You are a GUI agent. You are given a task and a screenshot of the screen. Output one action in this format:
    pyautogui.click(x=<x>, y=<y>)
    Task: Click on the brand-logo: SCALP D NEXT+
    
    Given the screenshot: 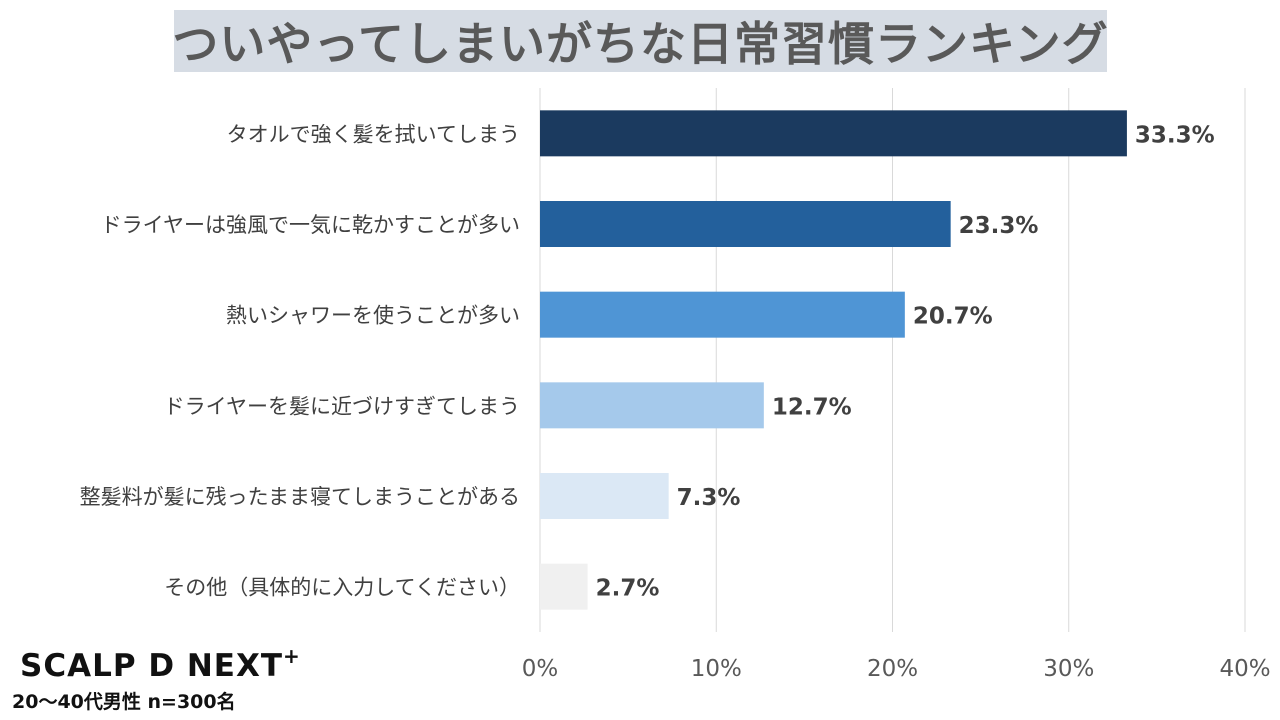 What is the action you would take?
    pyautogui.click(x=160, y=666)
    